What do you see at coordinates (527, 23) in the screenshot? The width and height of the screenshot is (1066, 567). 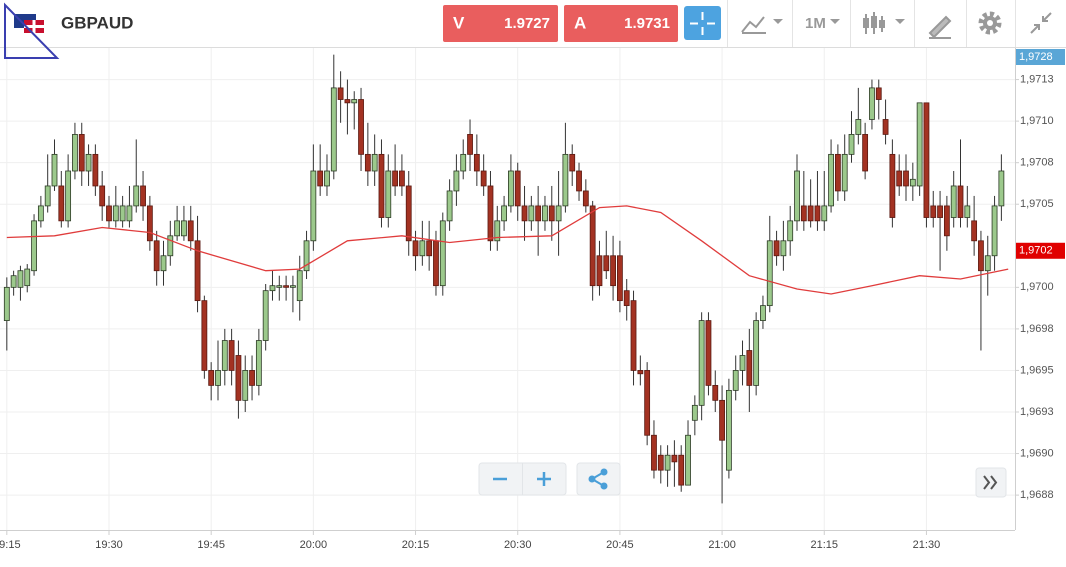 I see `sell-price: 1.9727` at bounding box center [527, 23].